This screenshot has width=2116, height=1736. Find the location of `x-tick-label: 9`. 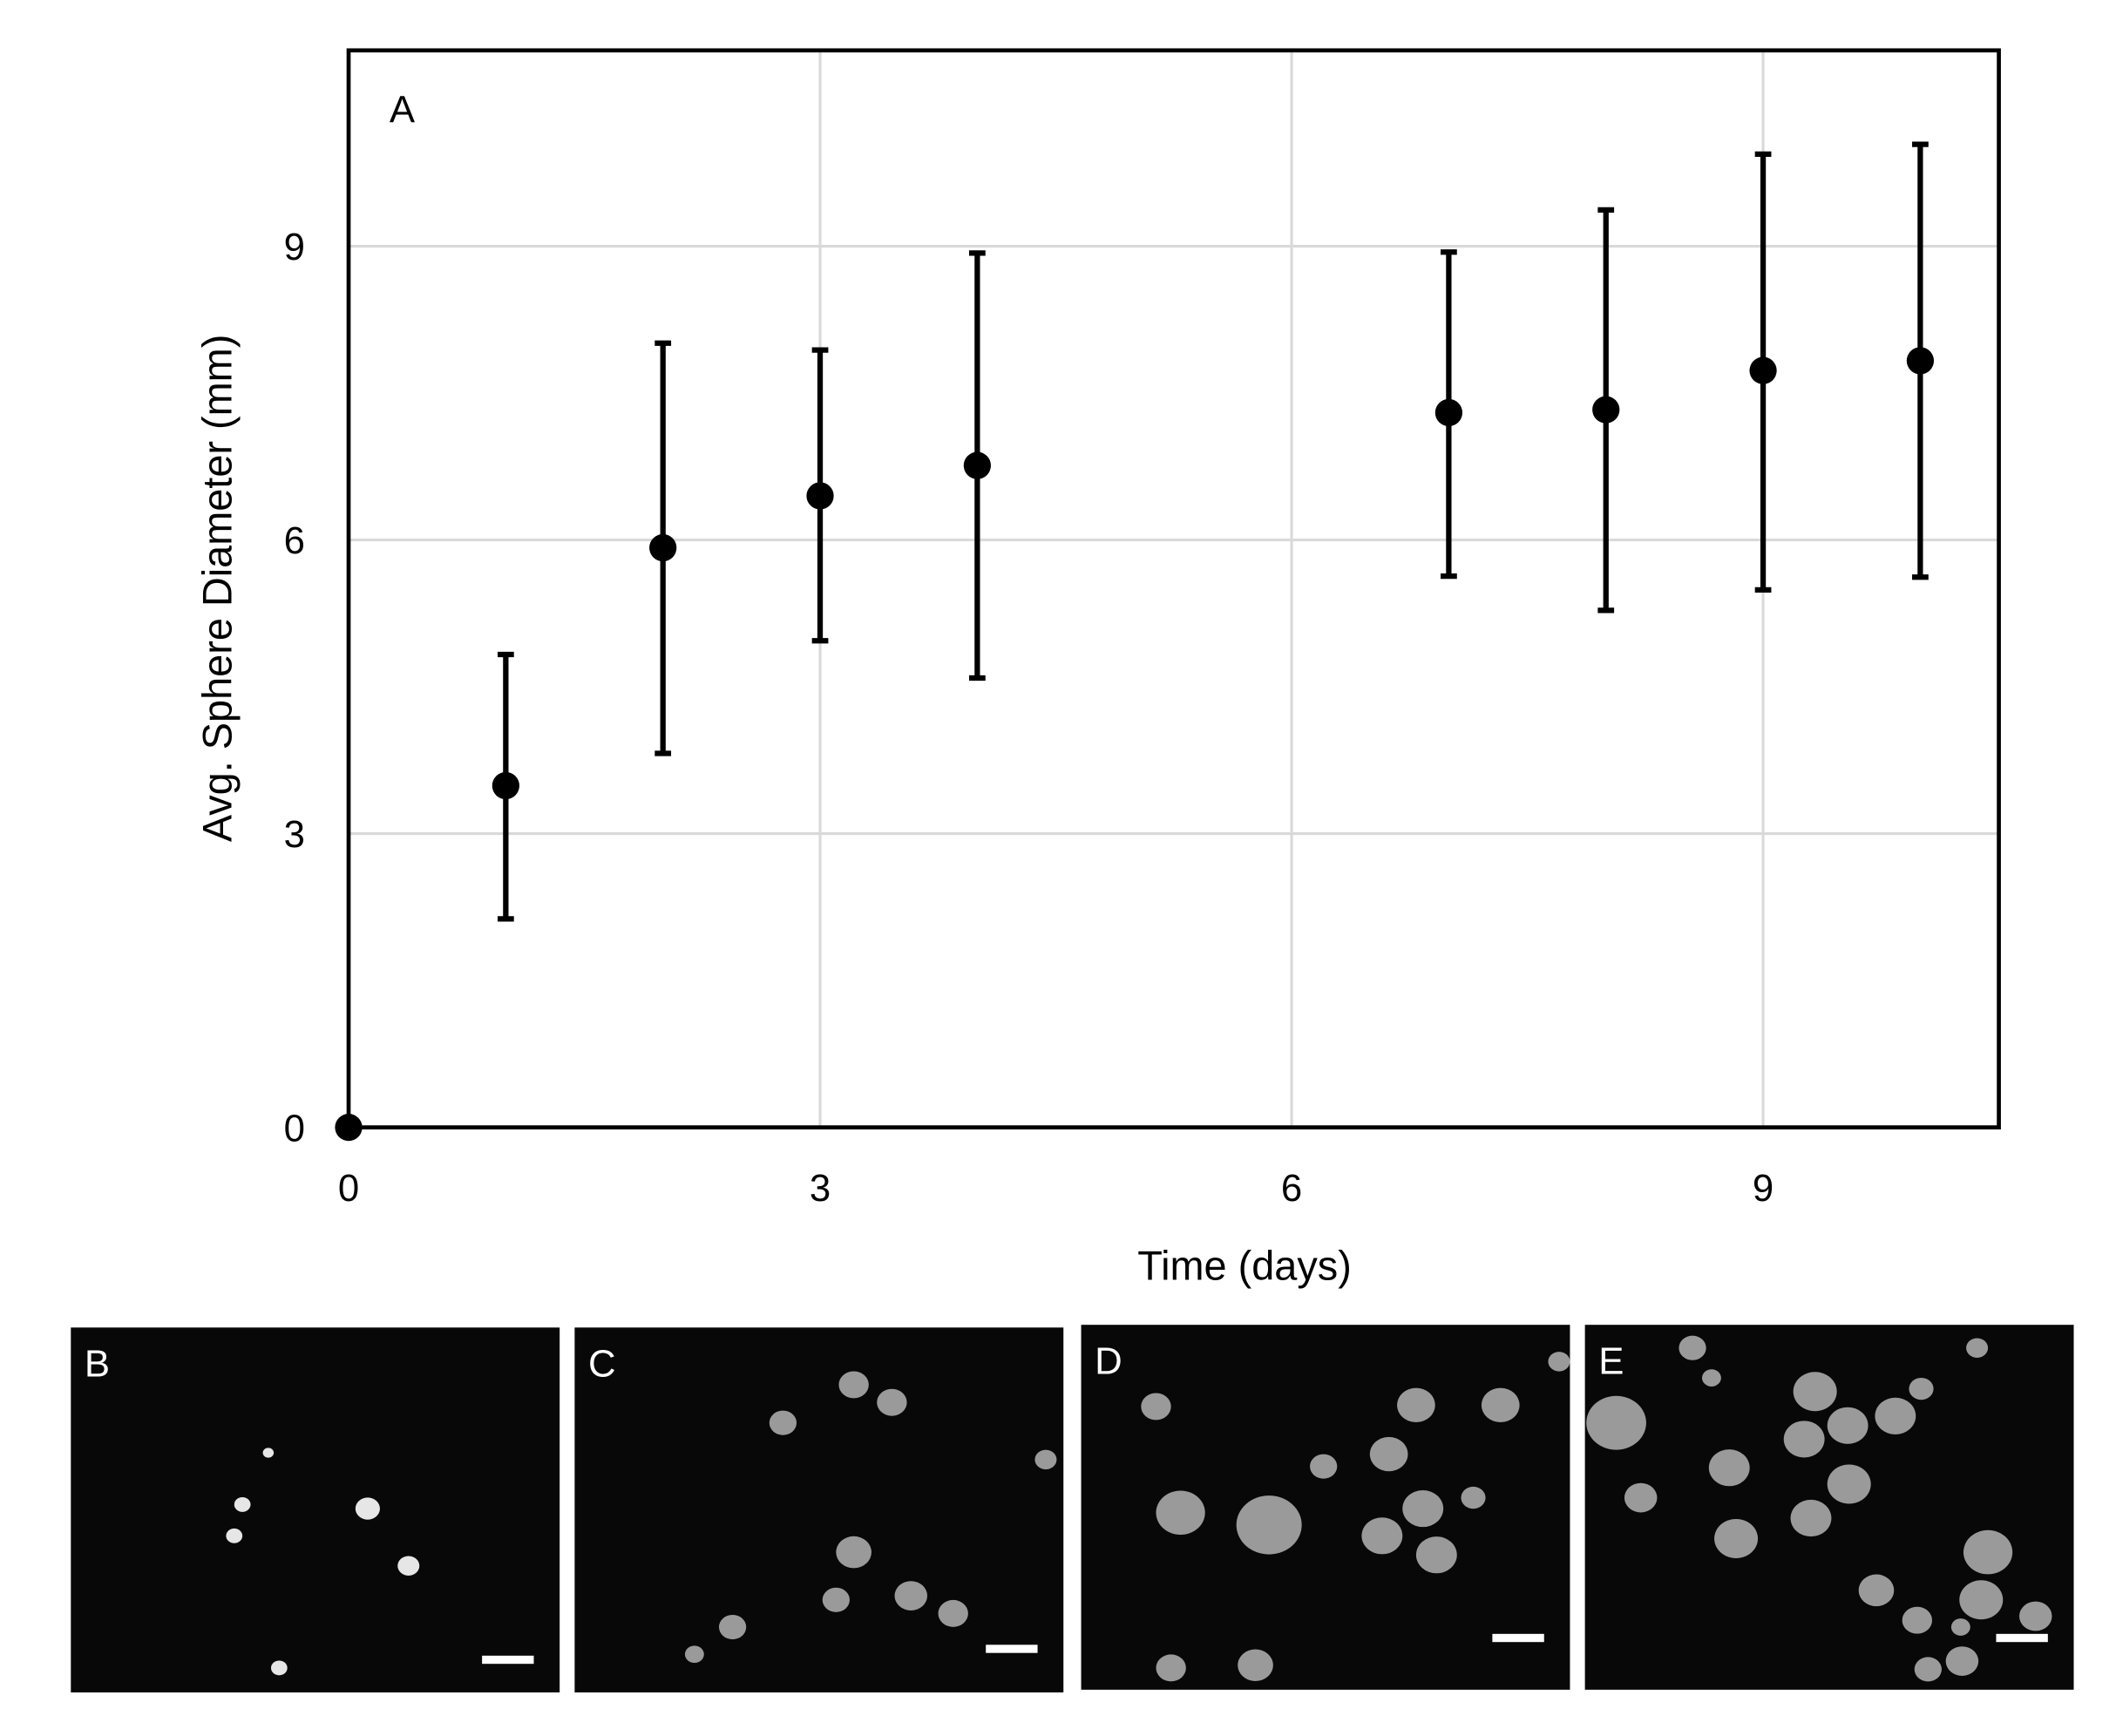

x-tick-label: 9 is located at coordinates (1764, 1188).